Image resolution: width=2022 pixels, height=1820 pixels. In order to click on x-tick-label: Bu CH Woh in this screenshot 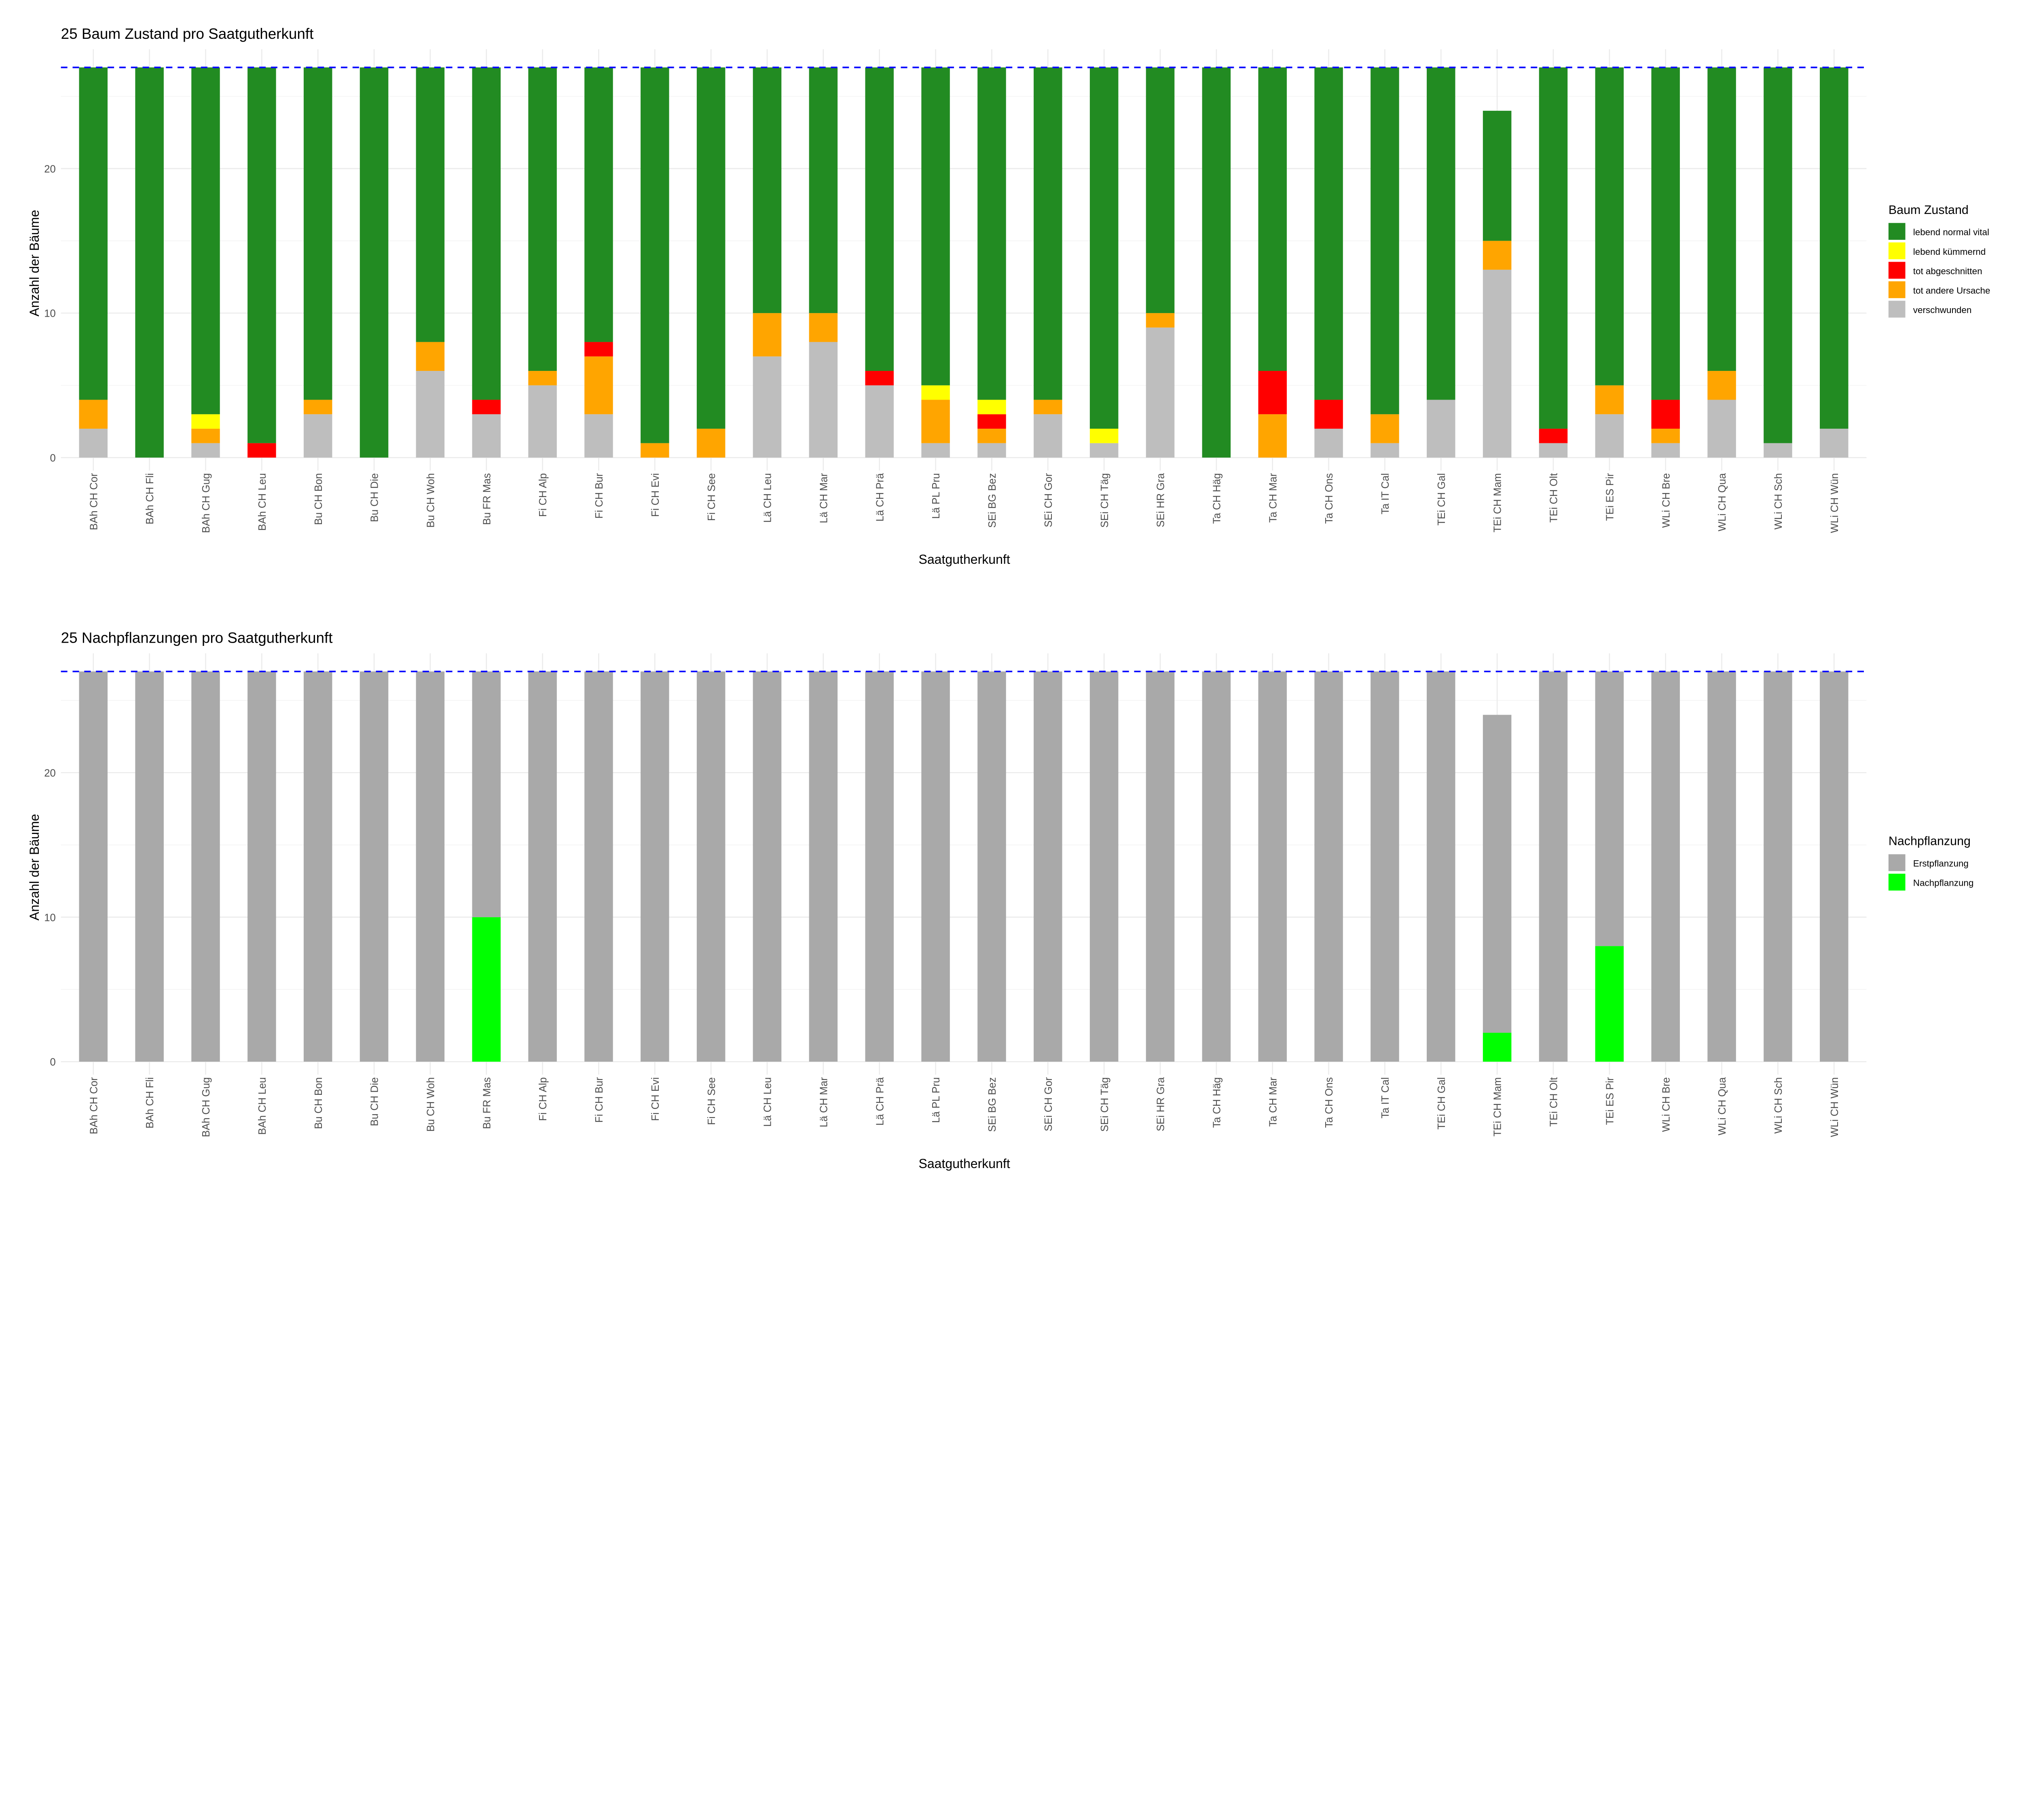, I will do `click(431, 1104)`.